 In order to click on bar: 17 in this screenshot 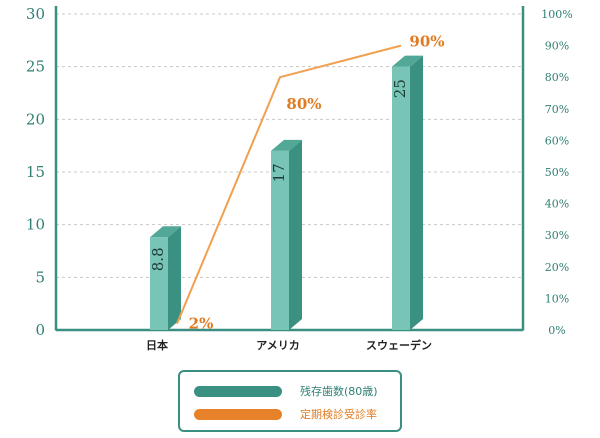, I will do `click(286, 234)`.